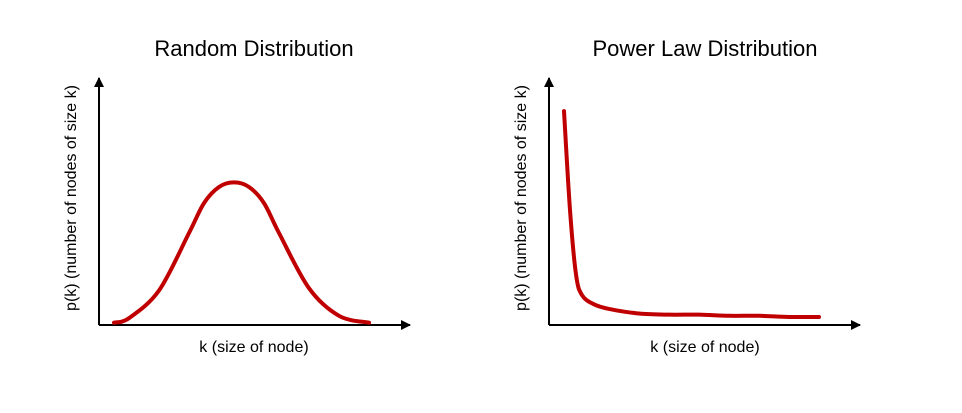 The image size is (962, 413). I want to click on chart-title: Random Distribution, so click(253, 48).